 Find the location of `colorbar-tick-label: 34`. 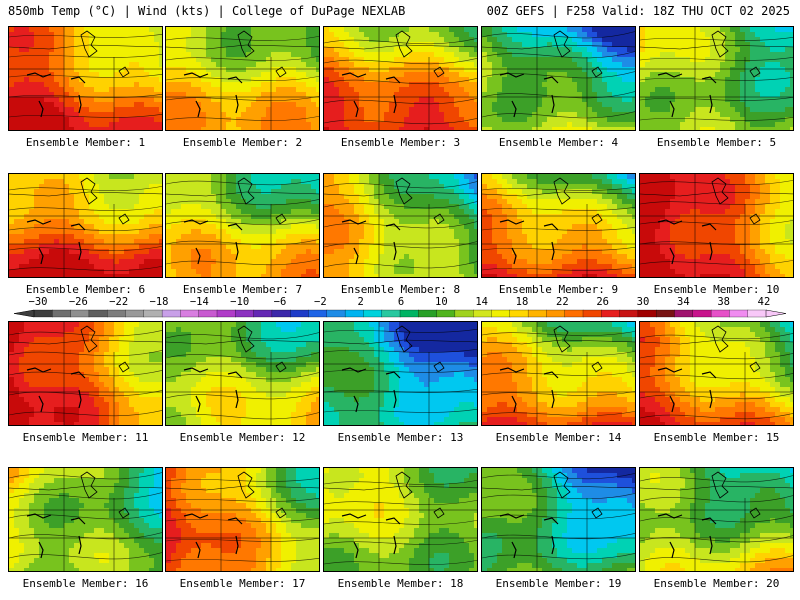

colorbar-tick-label: 34 is located at coordinates (683, 302).